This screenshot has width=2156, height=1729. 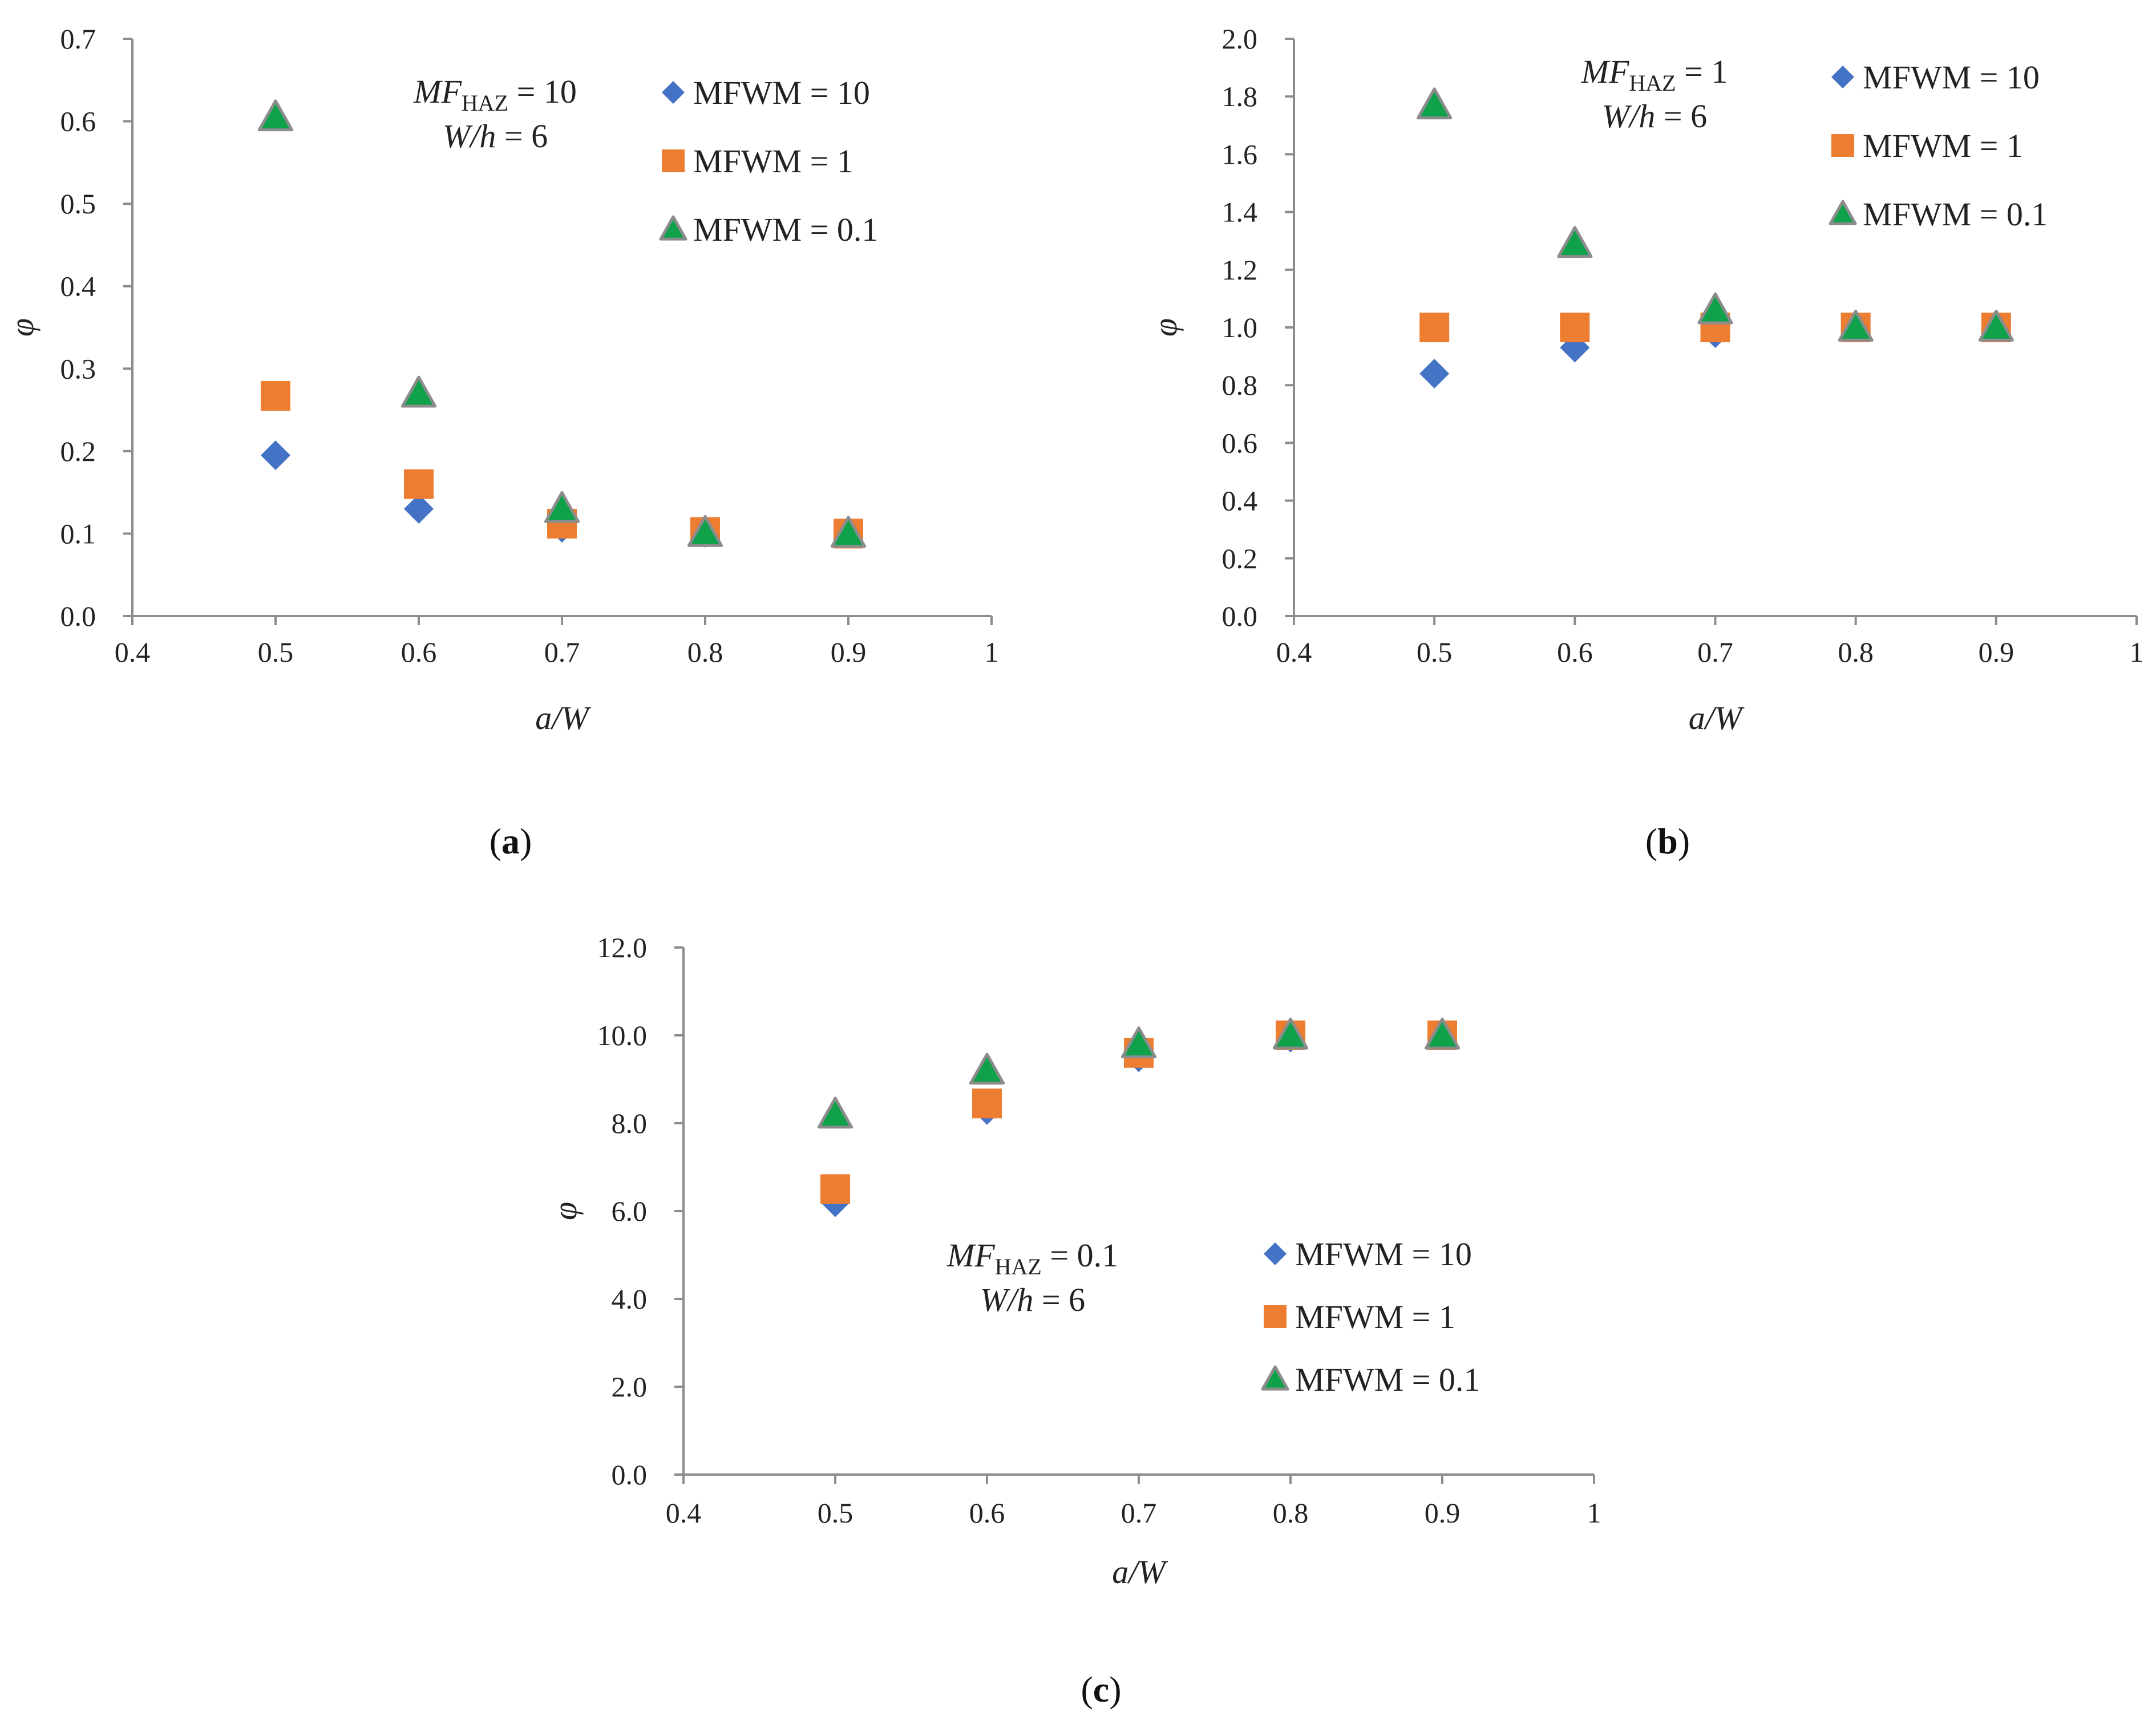 I want to click on y-tick-label: 1.2, so click(x=1240, y=270).